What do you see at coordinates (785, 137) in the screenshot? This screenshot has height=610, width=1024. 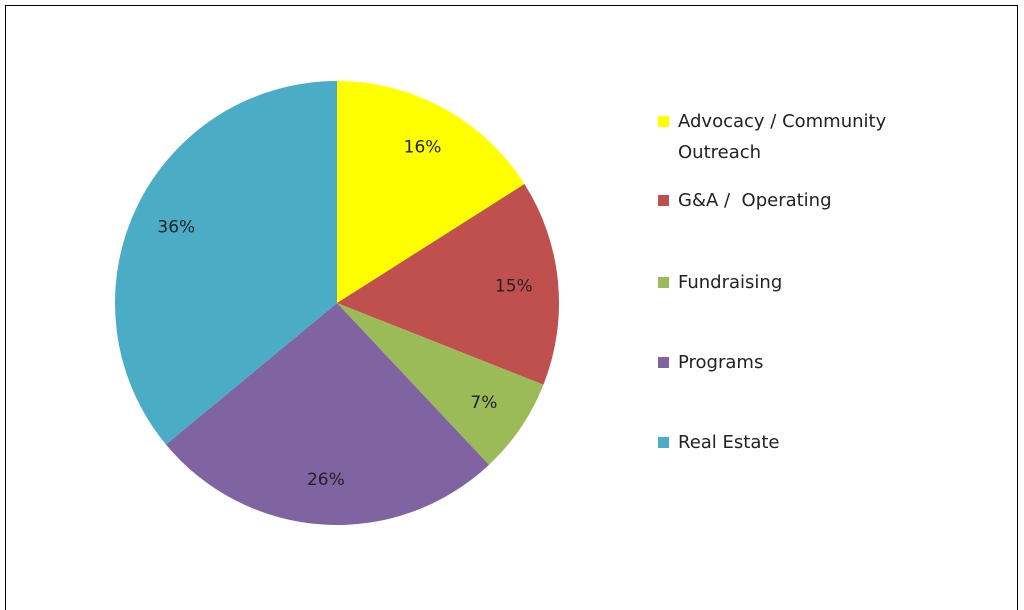 I see `legend-label: Advocacy / Community Outreach` at bounding box center [785, 137].